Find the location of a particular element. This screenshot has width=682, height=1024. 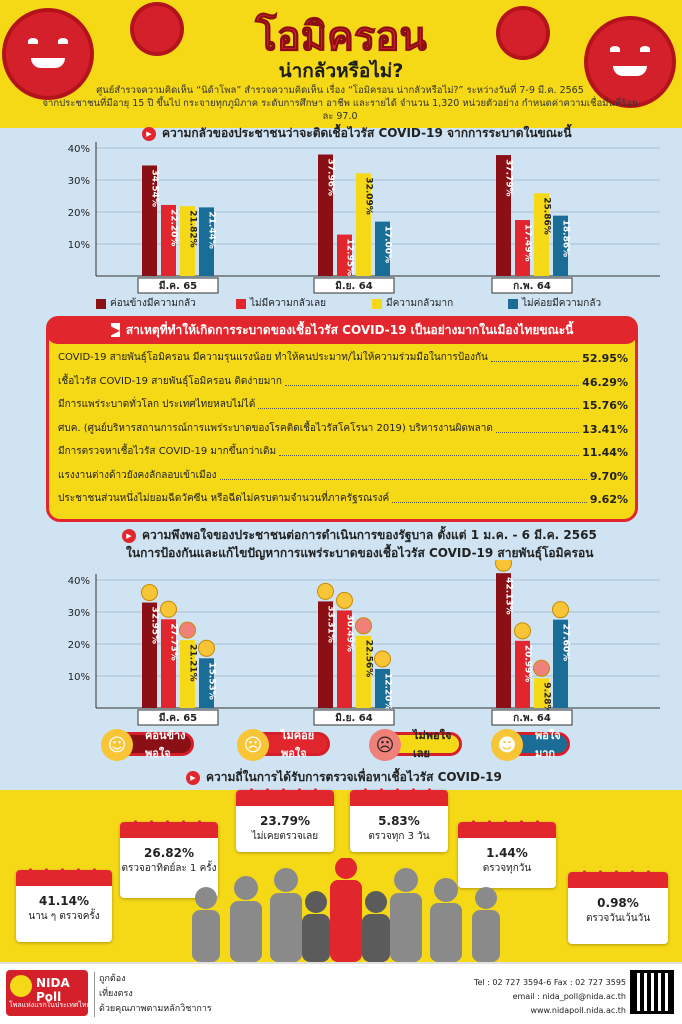

data-label: 21.21% is located at coordinates (193, 663).